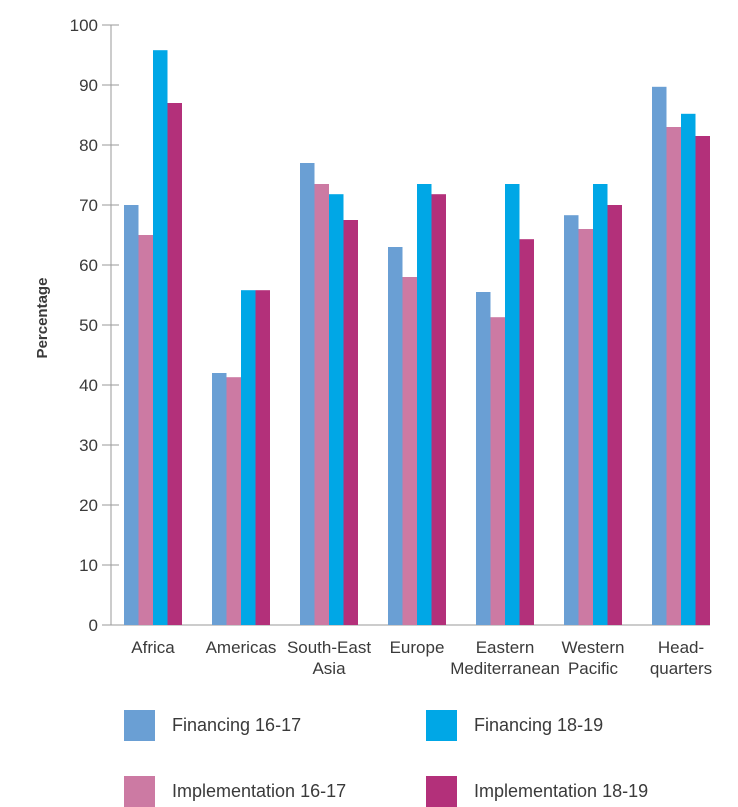 The height and width of the screenshot is (807, 738). Describe the element at coordinates (88, 385) in the screenshot. I see `y-tick-label: 40` at that location.